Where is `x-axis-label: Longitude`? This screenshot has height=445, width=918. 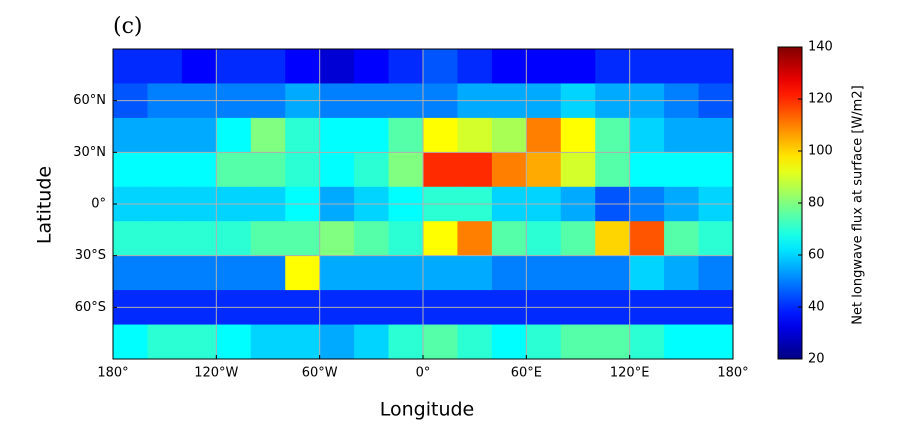 x-axis-label: Longitude is located at coordinates (427, 410).